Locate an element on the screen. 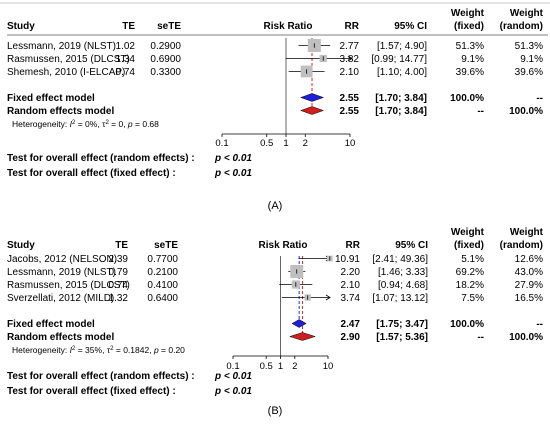 The image size is (550, 431). study-ci: [1.07; 13.12] is located at coordinates (400, 298).